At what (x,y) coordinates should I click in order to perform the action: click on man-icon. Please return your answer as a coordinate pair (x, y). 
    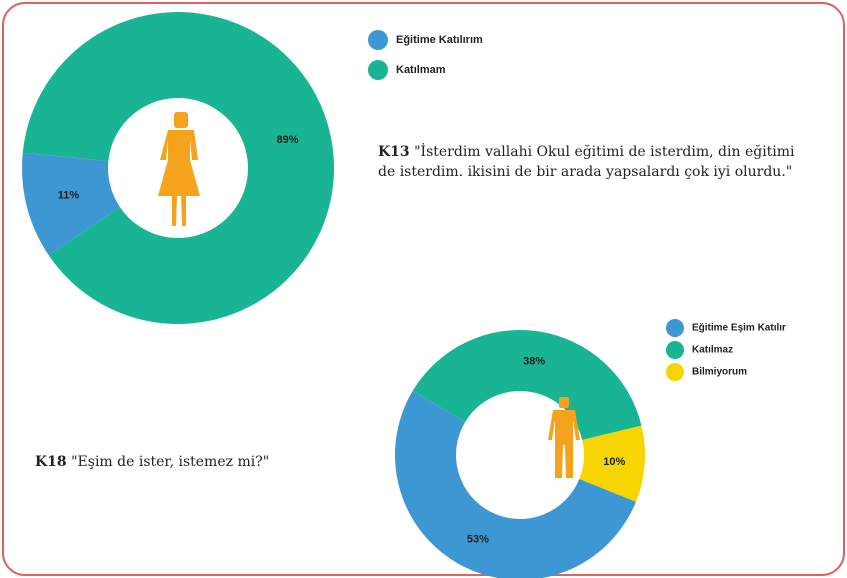
    Looking at the image, I should click on (564, 437).